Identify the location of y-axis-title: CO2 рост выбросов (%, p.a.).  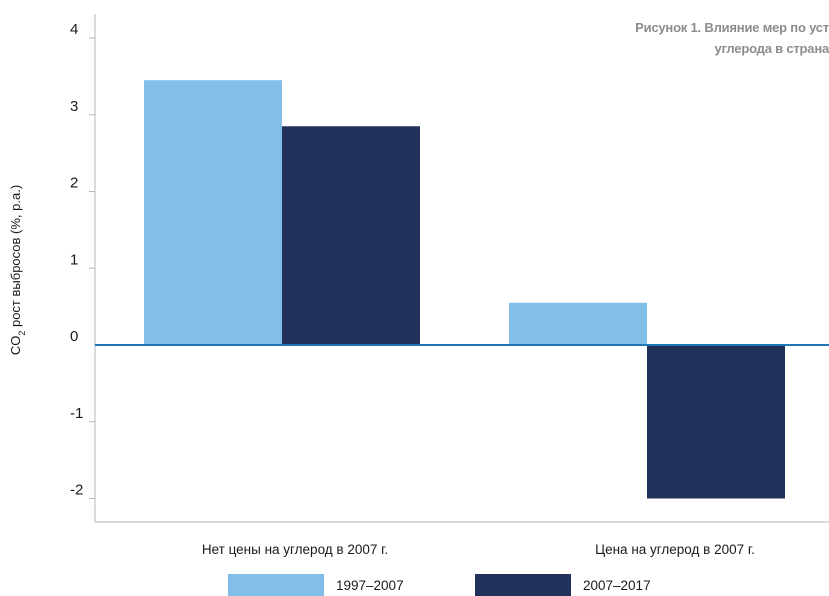
(17, 270).